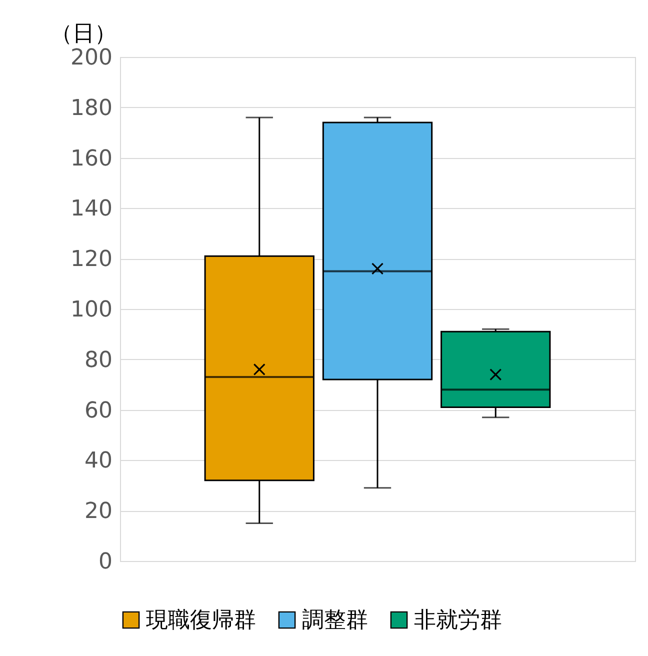 The image size is (648, 656). What do you see at coordinates (91, 209) in the screenshot?
I see `y-tick-label: 140` at bounding box center [91, 209].